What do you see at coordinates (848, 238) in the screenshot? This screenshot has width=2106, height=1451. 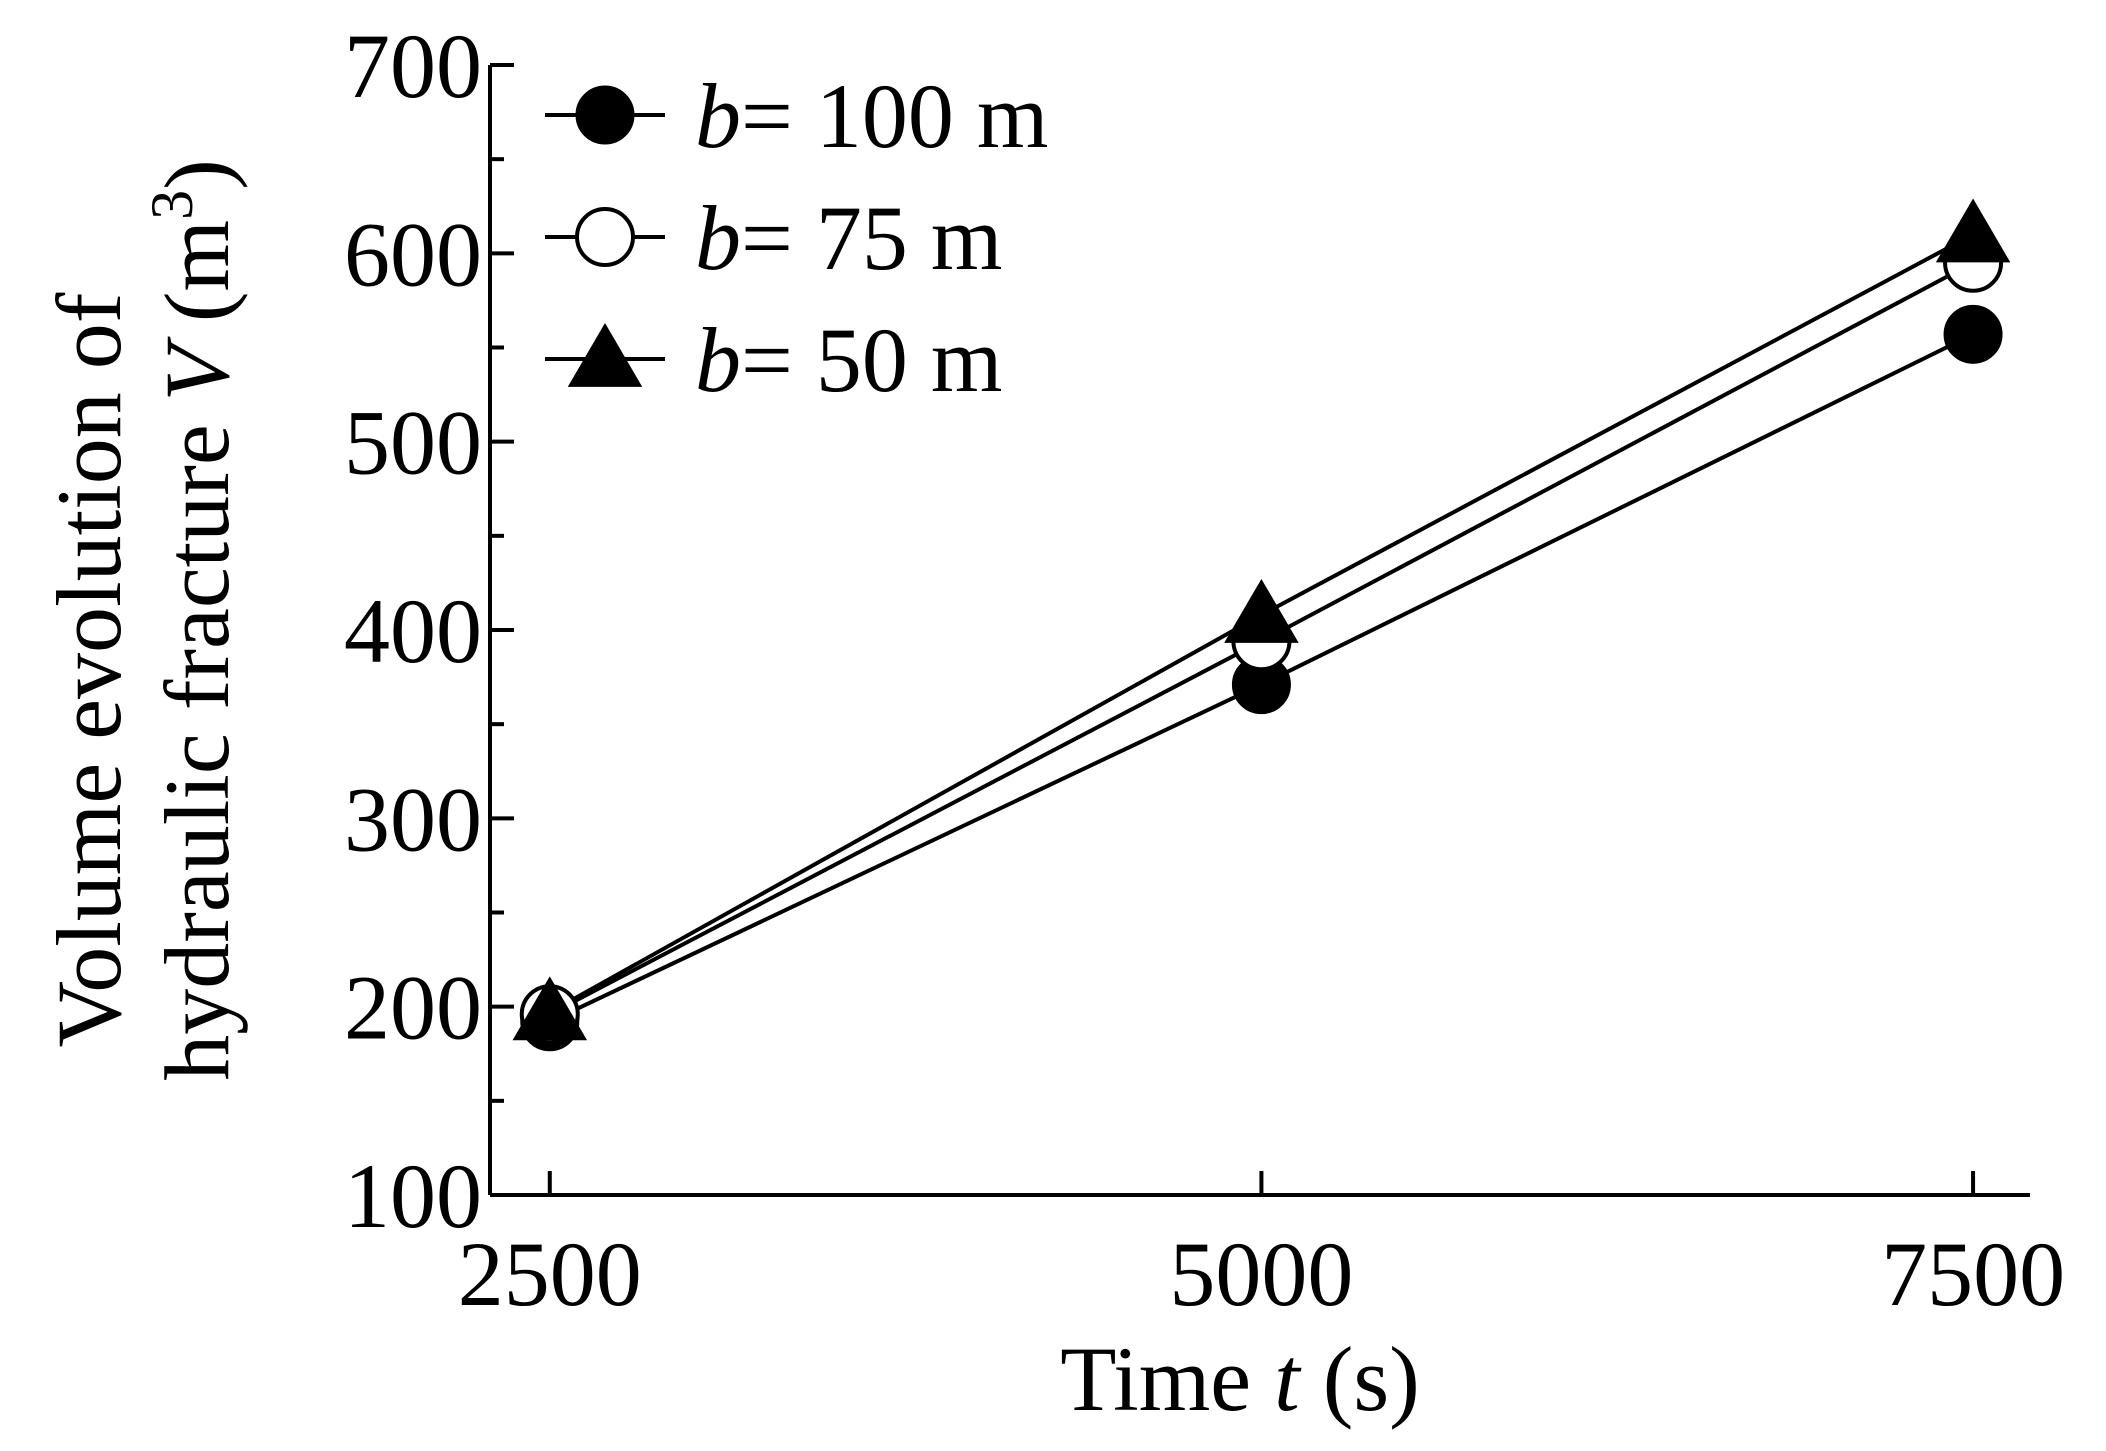 I see `legend-label-1: b= 75 m` at bounding box center [848, 238].